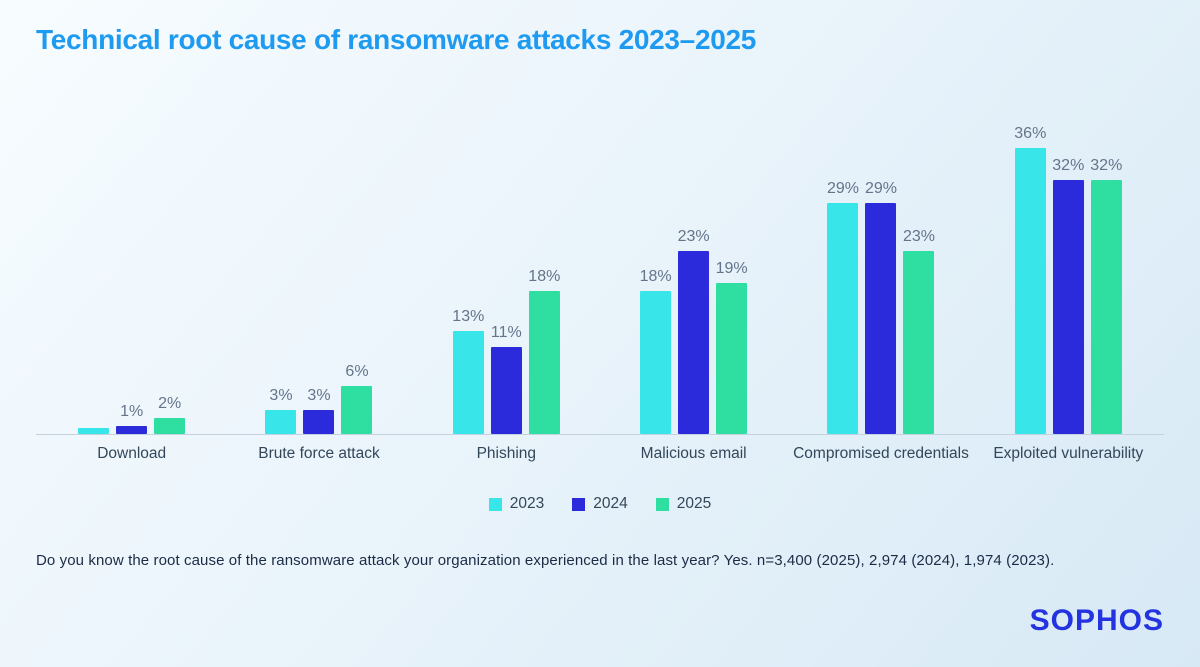 Image resolution: width=1200 pixels, height=667 pixels. What do you see at coordinates (506, 390) in the screenshot?
I see `bar-2024-phishing` at bounding box center [506, 390].